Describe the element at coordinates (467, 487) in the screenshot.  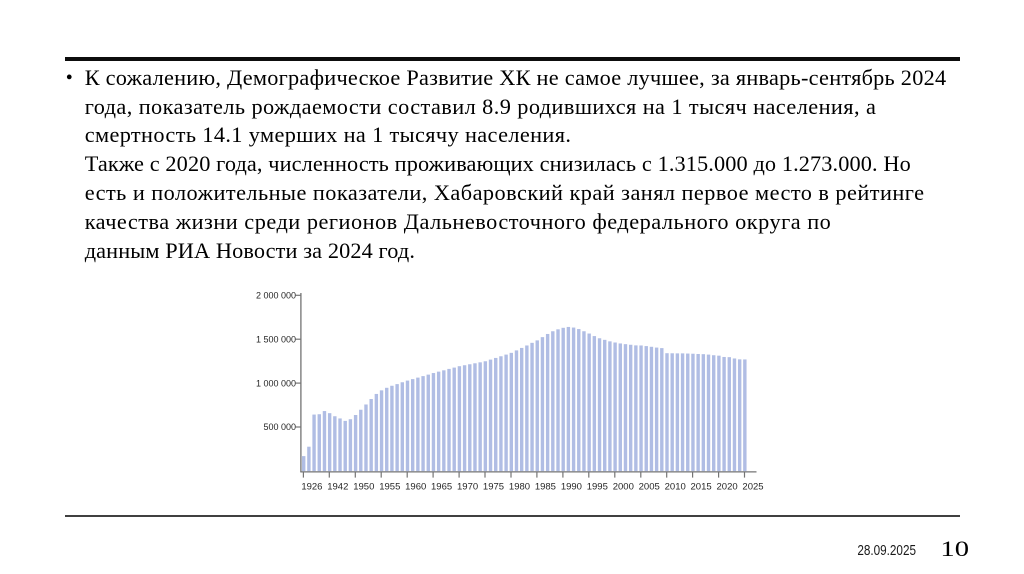
I see `svg-text: 1970` at that location.